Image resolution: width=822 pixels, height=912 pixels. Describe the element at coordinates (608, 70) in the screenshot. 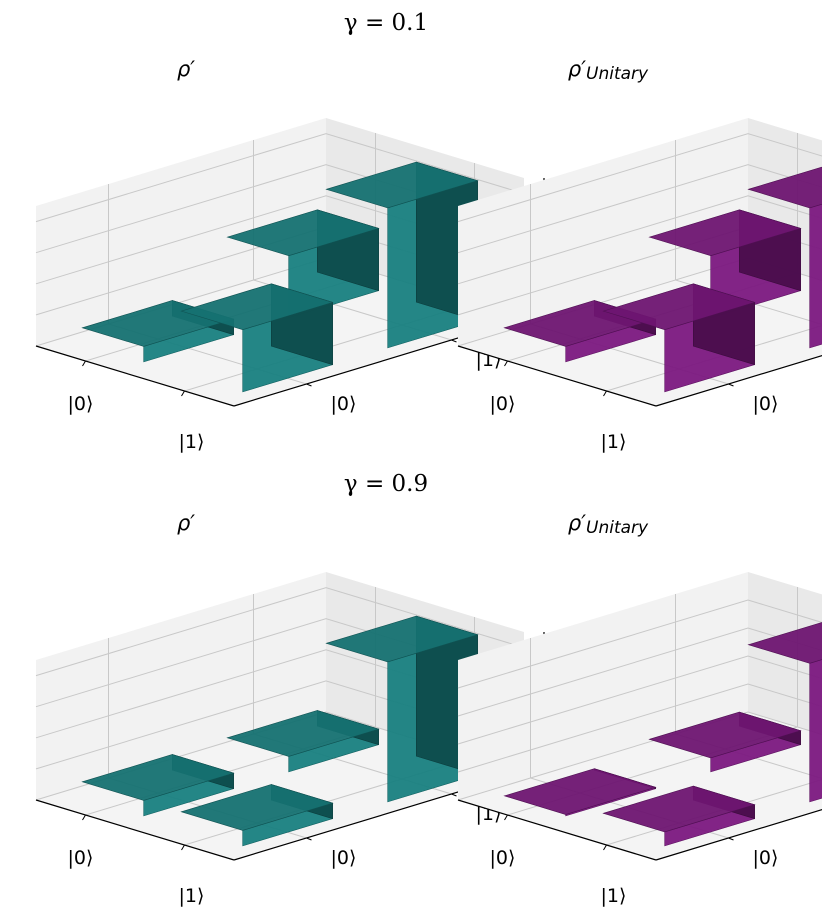

I see `subplot-title-rho-unitary-1: ρ′Unitary` at that location.